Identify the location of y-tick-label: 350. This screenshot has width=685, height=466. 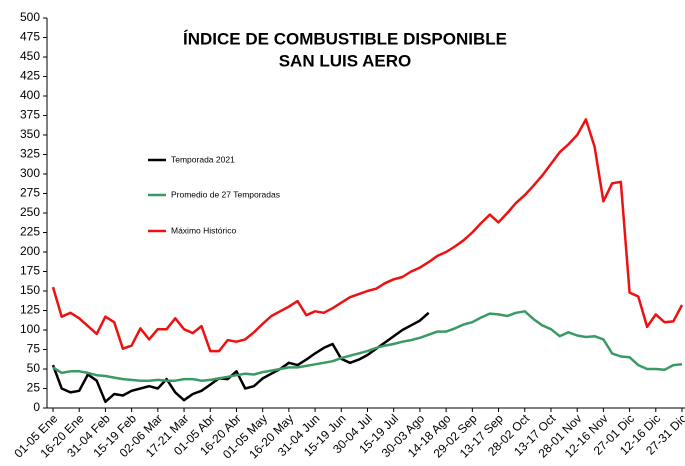
(30, 134).